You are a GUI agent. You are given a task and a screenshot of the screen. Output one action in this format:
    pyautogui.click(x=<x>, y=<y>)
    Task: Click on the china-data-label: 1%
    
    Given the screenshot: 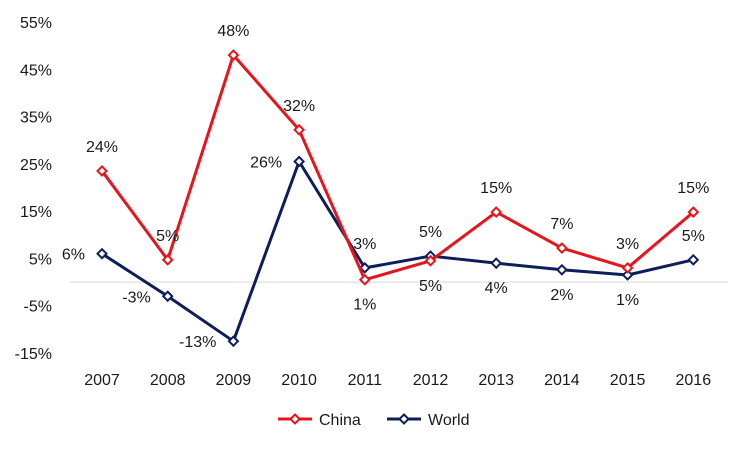 What is the action you would take?
    pyautogui.click(x=364, y=305)
    